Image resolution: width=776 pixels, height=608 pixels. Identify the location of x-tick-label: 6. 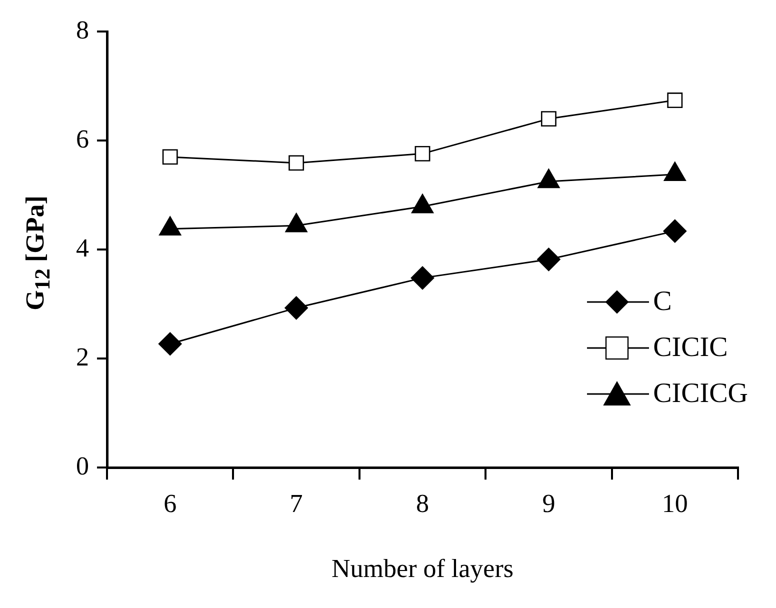
(170, 503).